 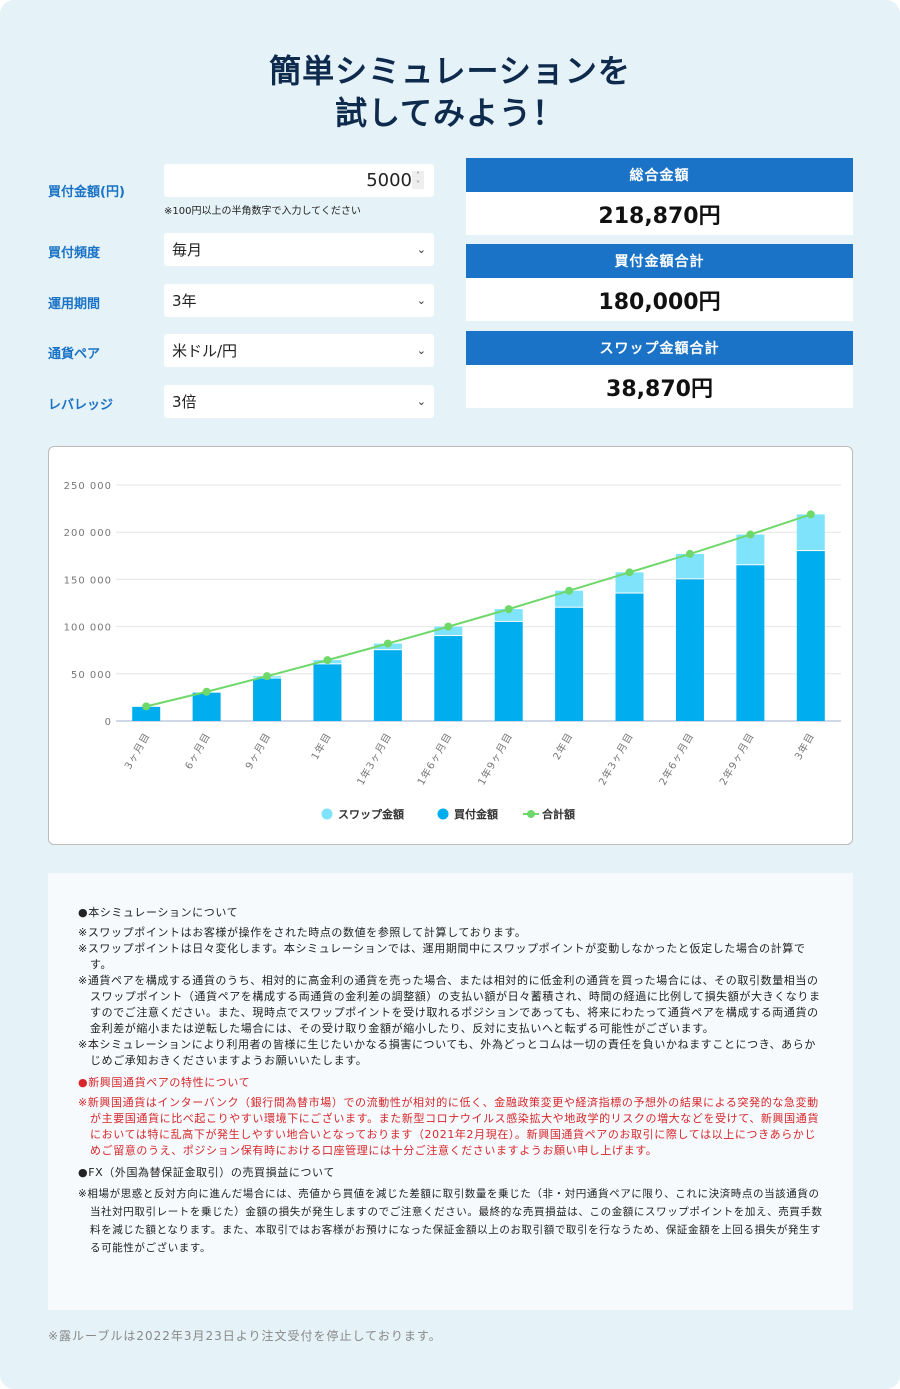 I want to click on notes-heading: ●FX（外国為替保証金取引）の売買損益について, so click(x=206, y=1172).